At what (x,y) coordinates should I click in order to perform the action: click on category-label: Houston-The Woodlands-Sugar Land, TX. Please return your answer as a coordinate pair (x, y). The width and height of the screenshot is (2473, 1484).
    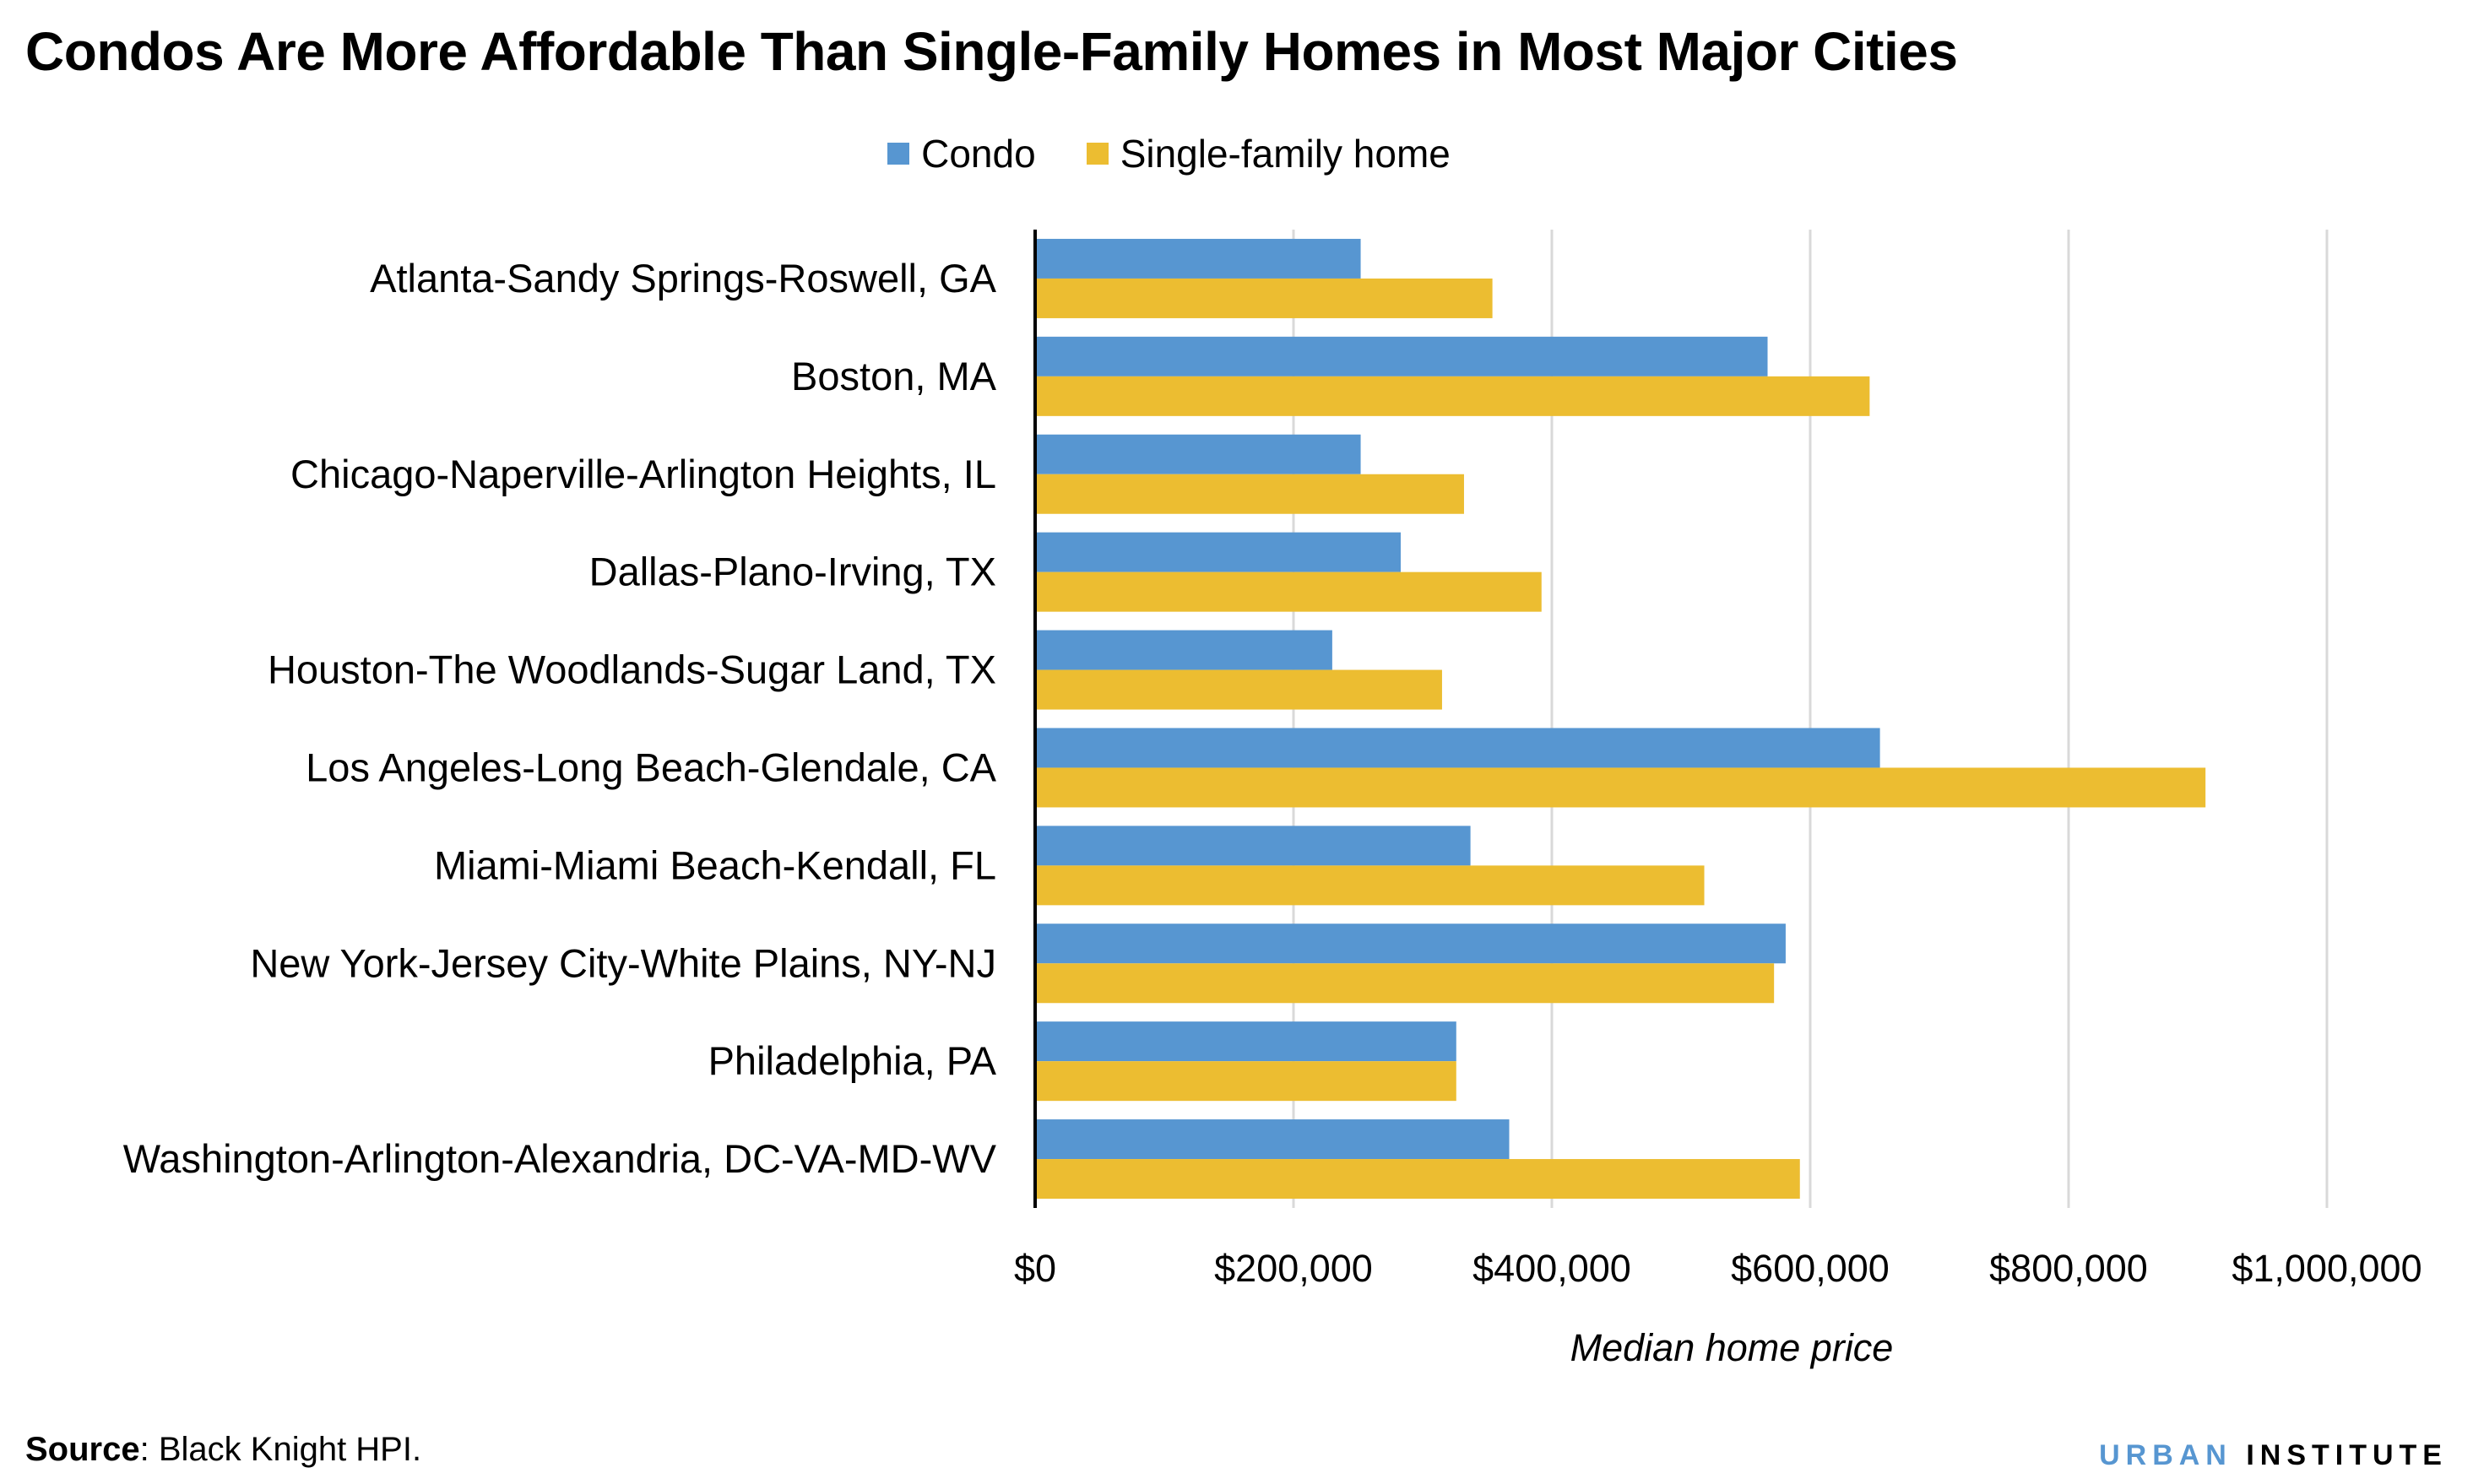
    Looking at the image, I should click on (632, 669).